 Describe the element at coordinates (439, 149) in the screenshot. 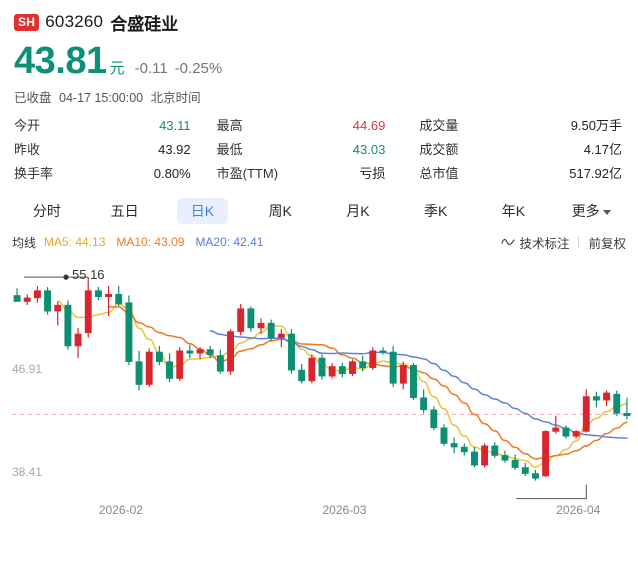

I see `stat-label: 成交额` at that location.